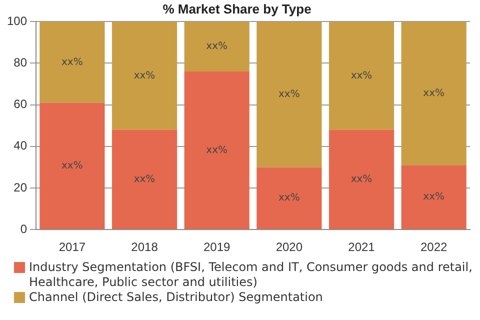  What do you see at coordinates (21, 63) in the screenshot?
I see `y-tick-label: 80` at bounding box center [21, 63].